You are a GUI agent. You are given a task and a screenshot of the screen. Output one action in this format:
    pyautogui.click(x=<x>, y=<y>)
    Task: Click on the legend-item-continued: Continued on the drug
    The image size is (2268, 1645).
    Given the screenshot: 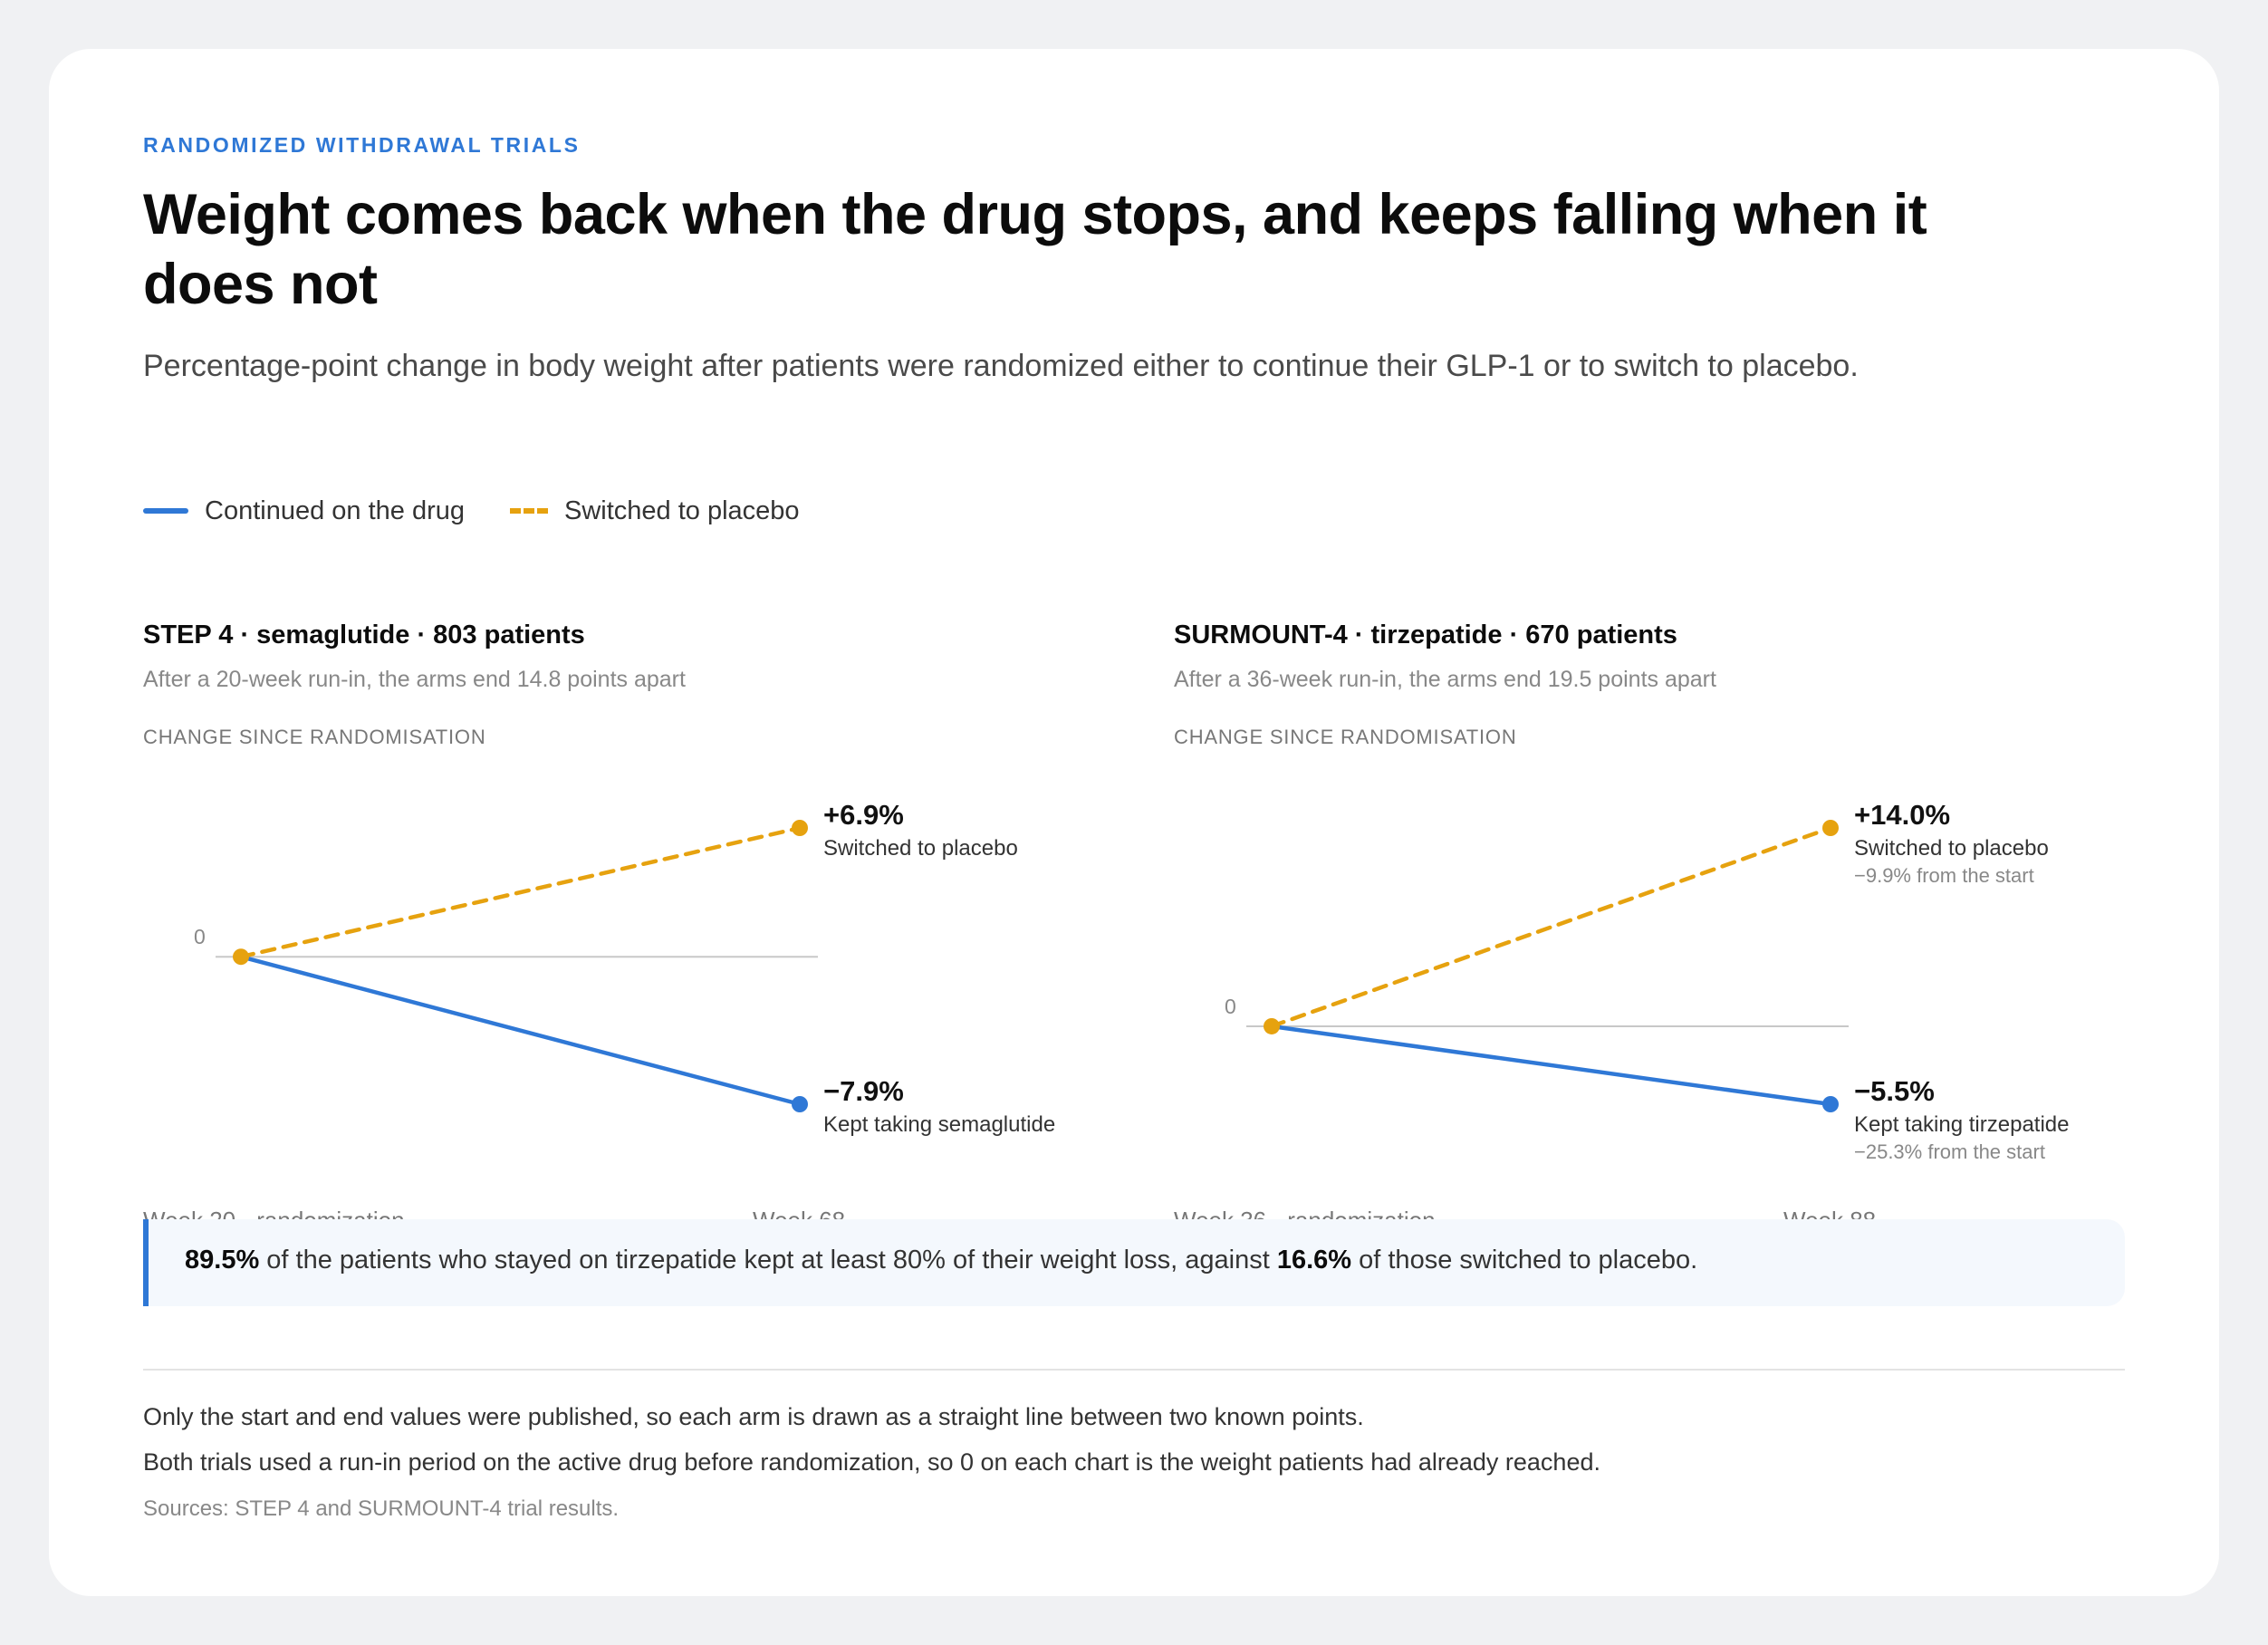 What is the action you would take?
    pyautogui.click(x=304, y=511)
    